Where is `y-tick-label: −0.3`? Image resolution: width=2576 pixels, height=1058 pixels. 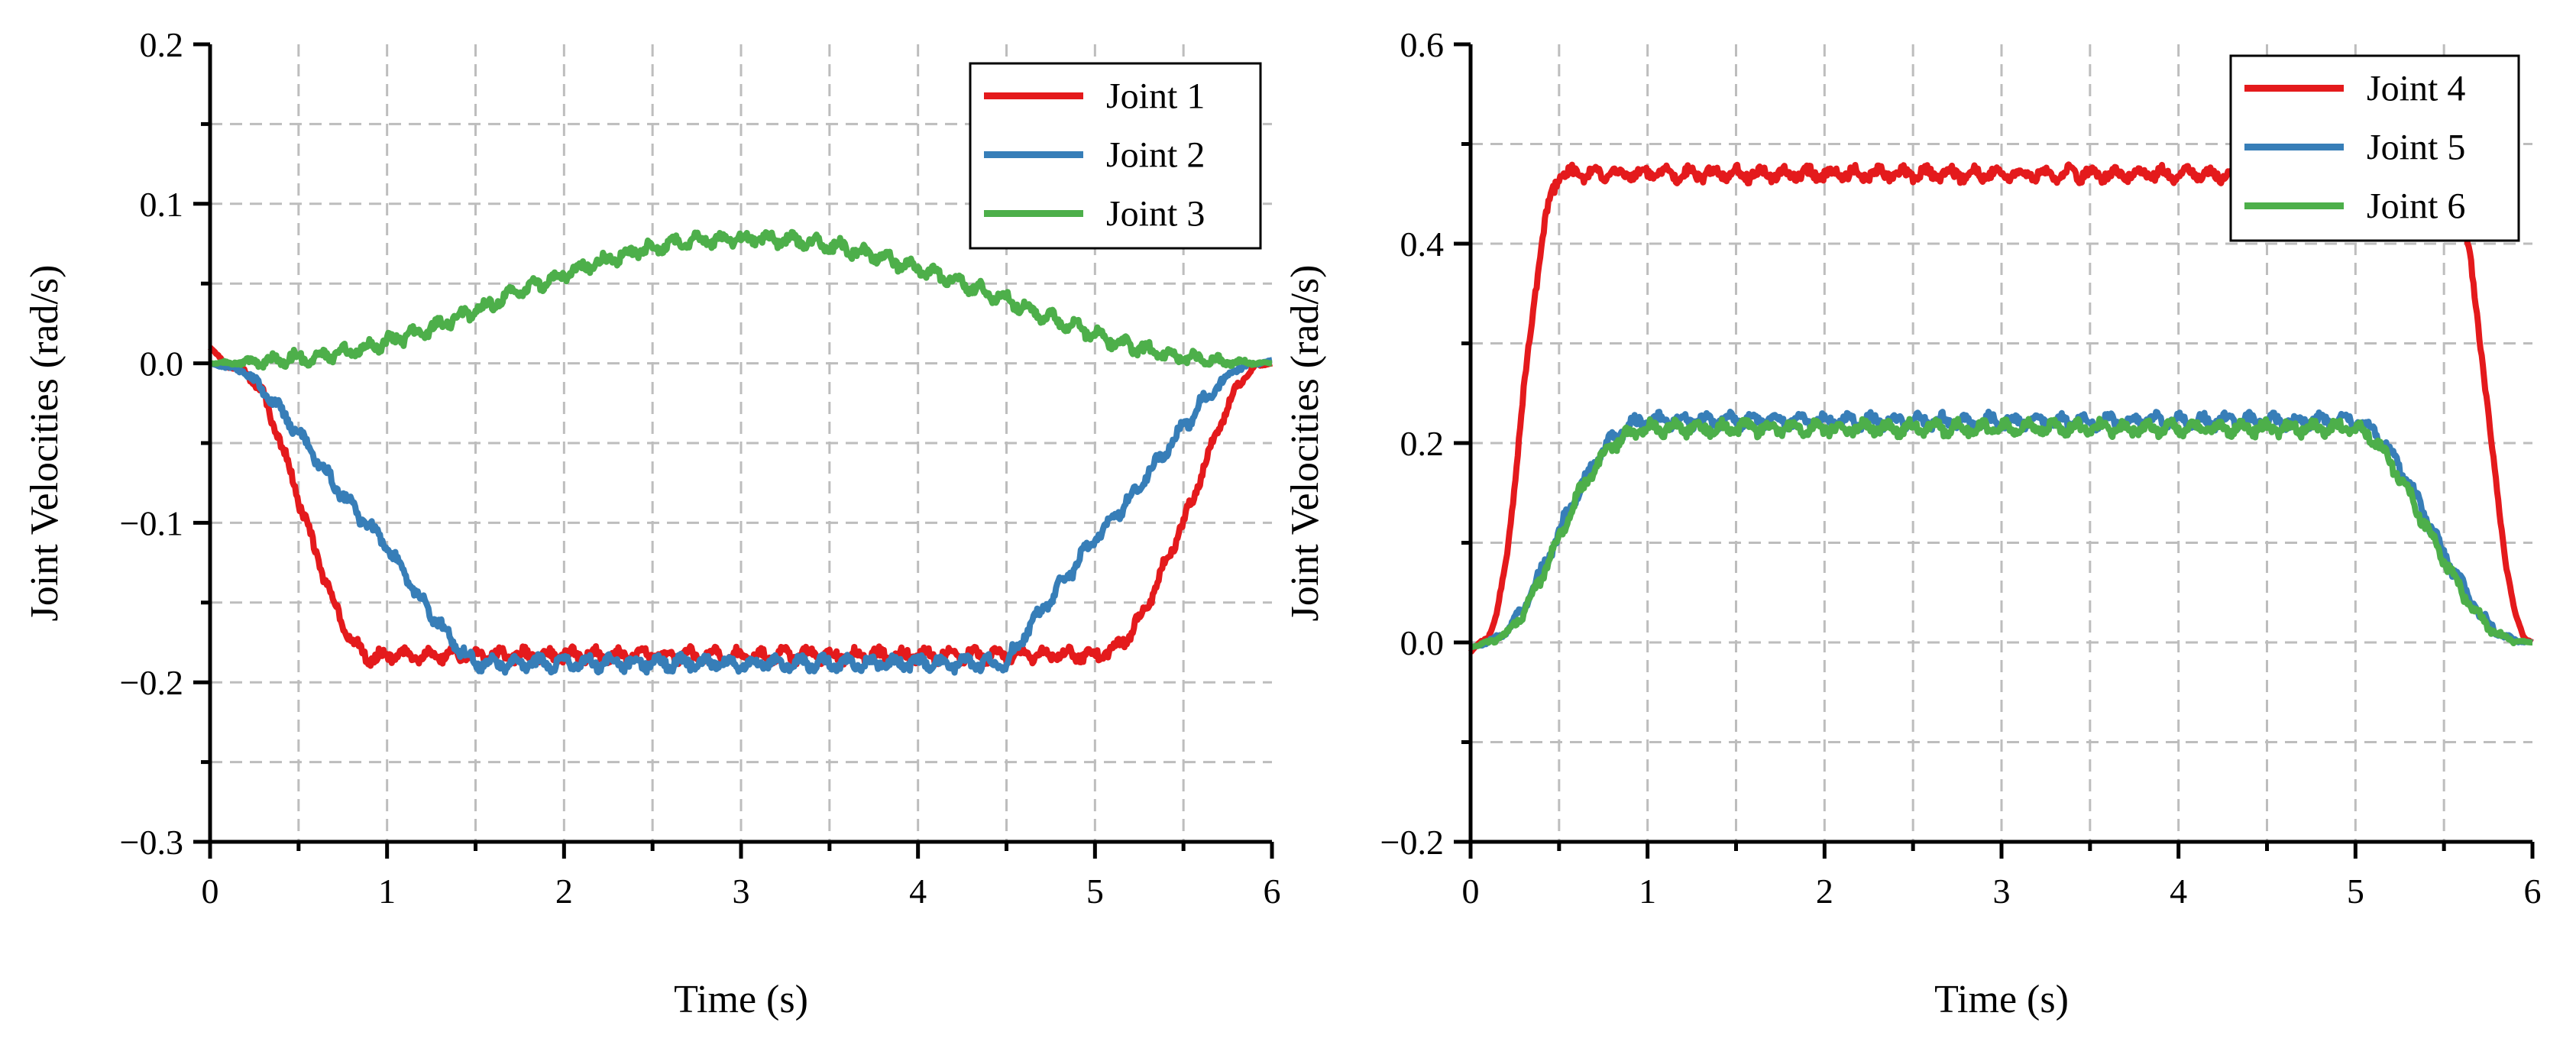 y-tick-label: −0.3 is located at coordinates (151, 842).